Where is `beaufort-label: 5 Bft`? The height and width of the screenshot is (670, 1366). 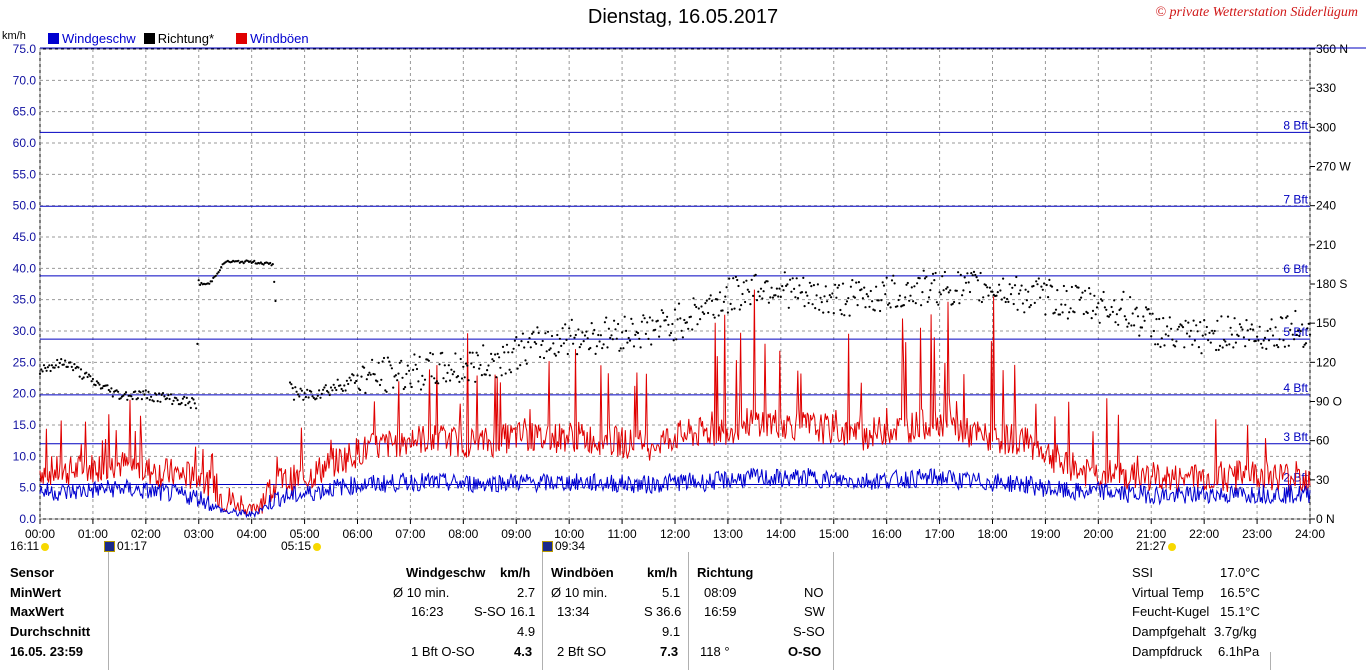
beaufort-label: 5 Bft is located at coordinates (1295, 332).